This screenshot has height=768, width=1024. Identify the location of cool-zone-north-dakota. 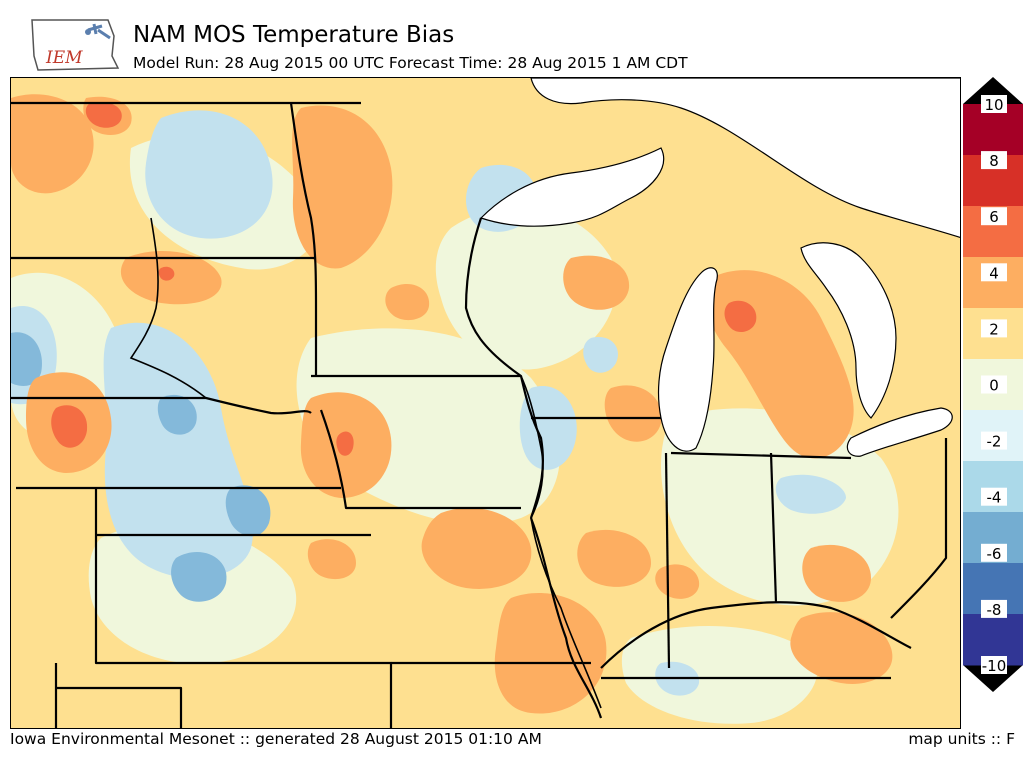
(209, 174).